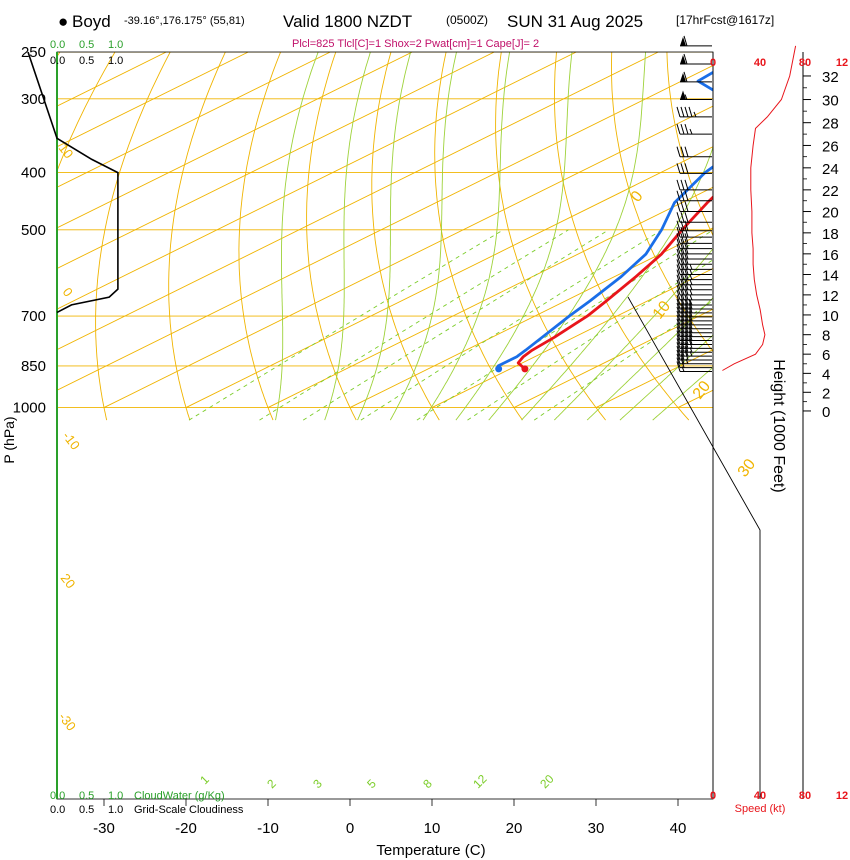 The width and height of the screenshot is (850, 860). I want to click on utc-time: (0500Z), so click(467, 20).